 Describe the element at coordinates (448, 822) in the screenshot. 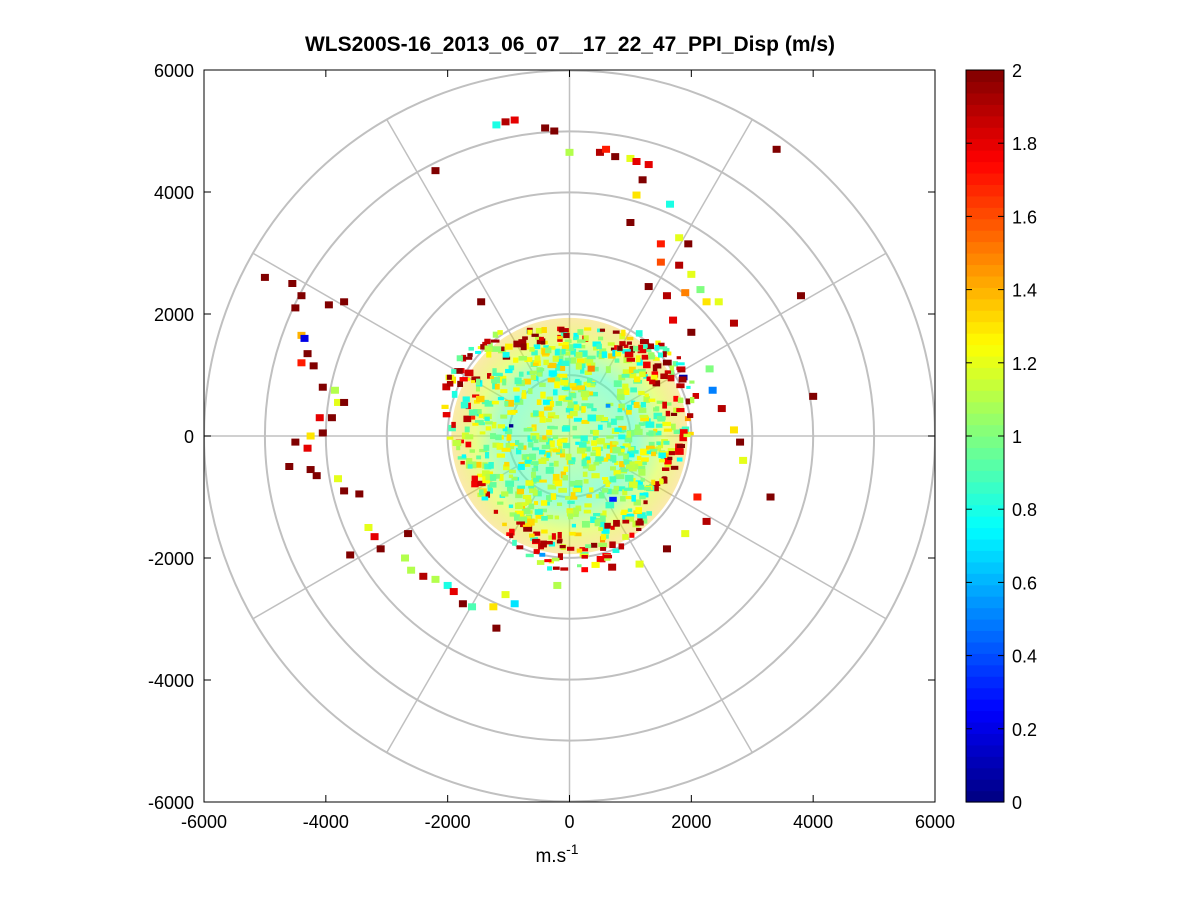

I see `x-tick-label: -2000` at that location.